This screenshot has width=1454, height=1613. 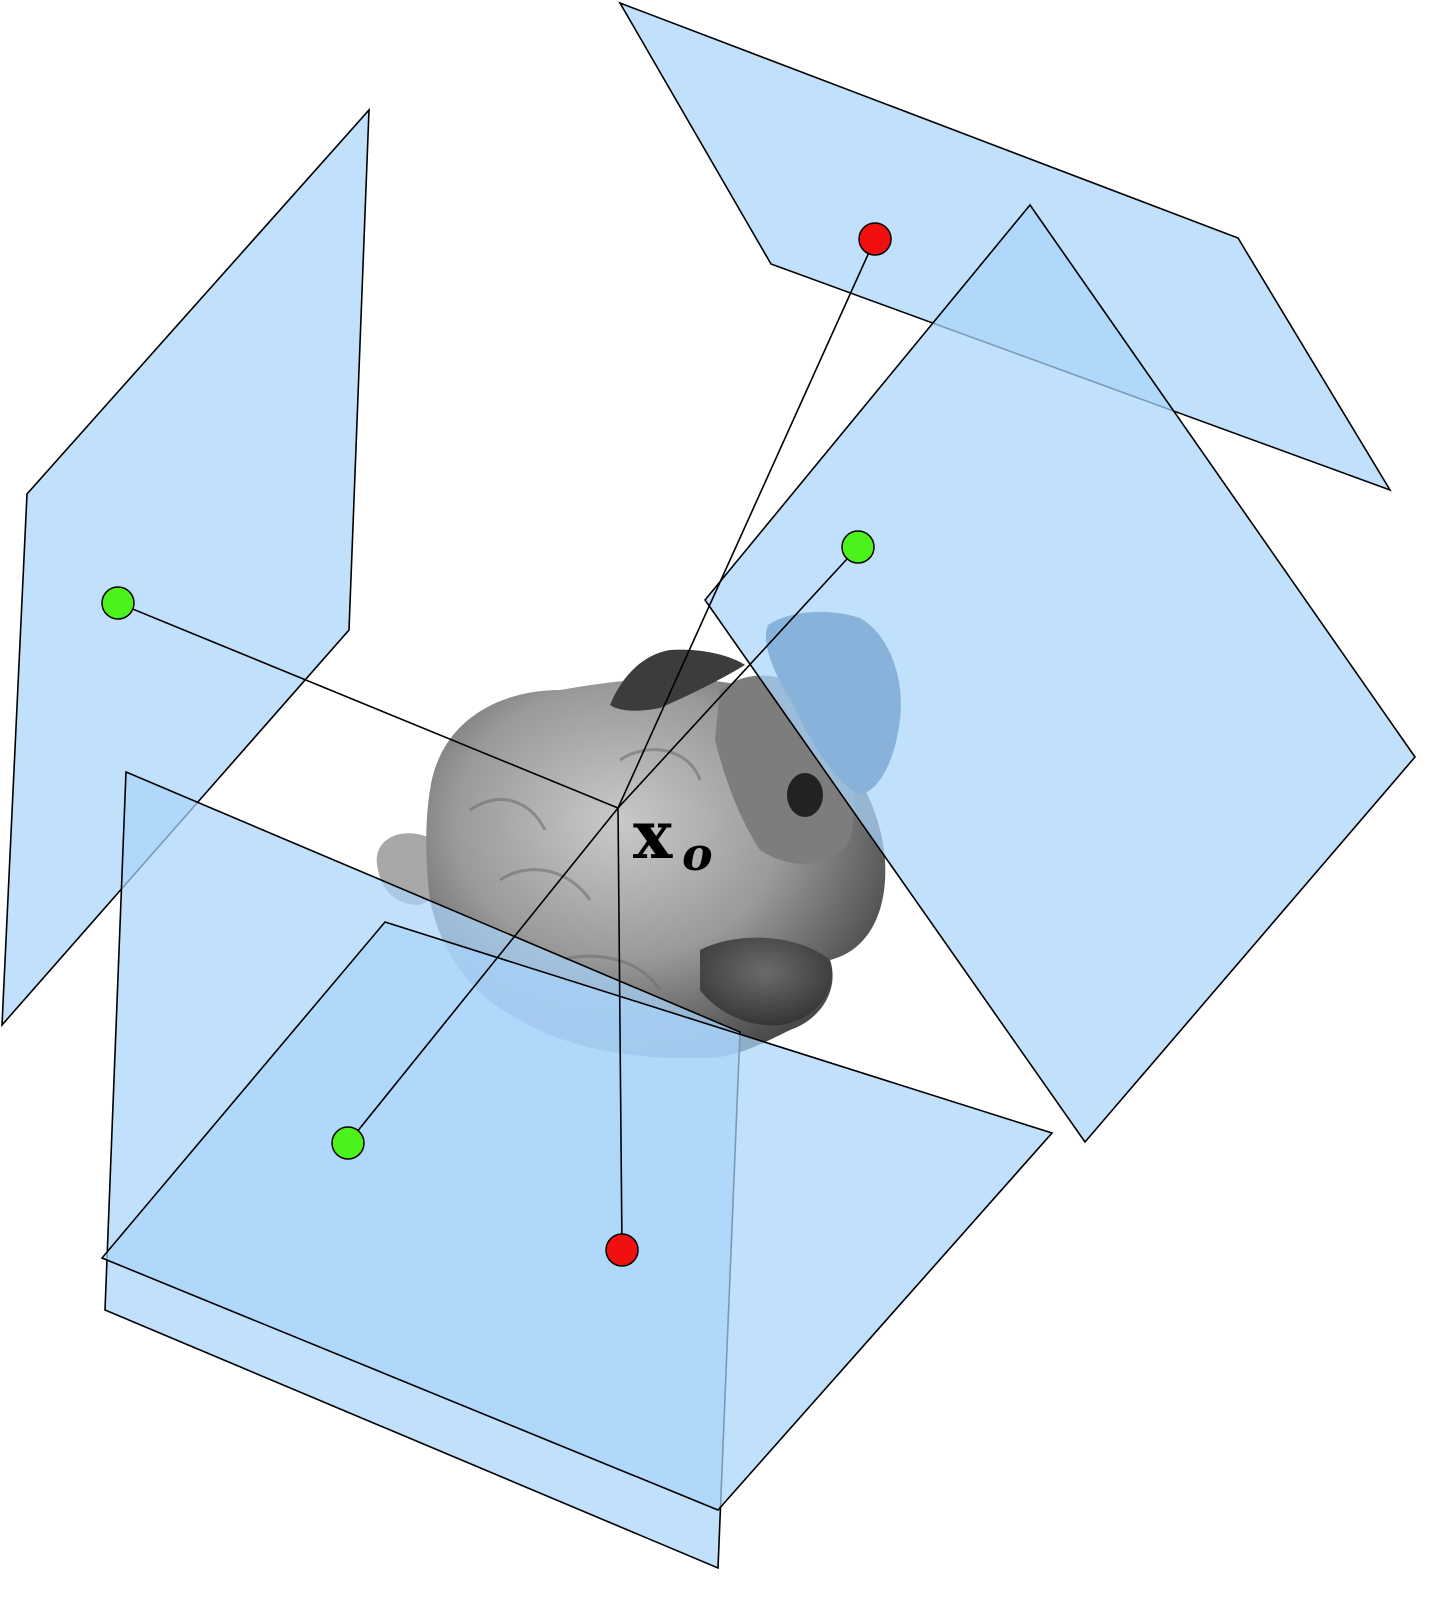 I want to click on red-point-top, so click(x=875, y=239).